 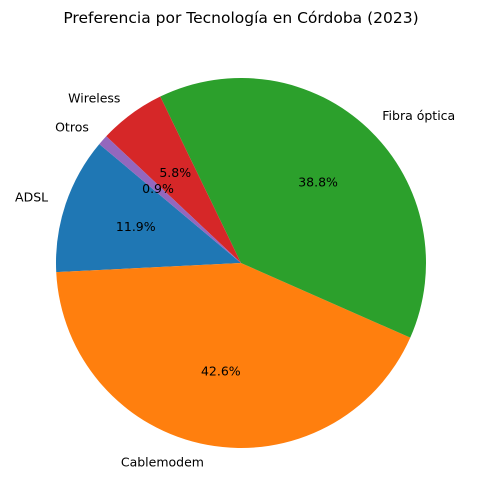 I want to click on slice-label-cablemodem: Cablemodem, so click(x=162, y=462).